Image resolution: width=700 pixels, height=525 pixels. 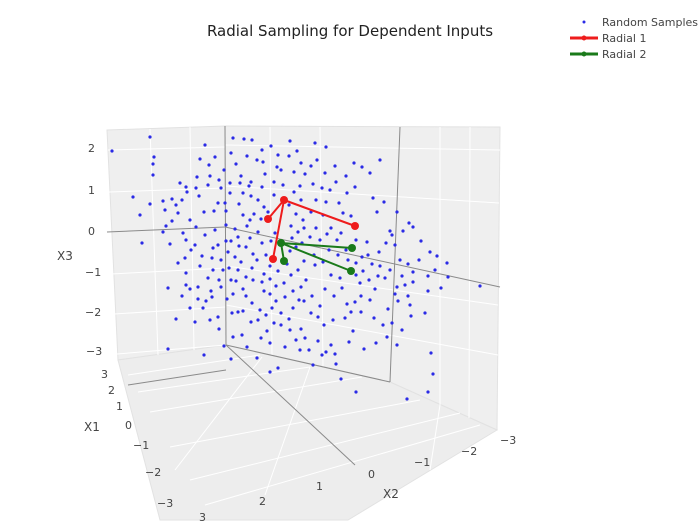 What do you see at coordinates (634, 54) in the screenshot?
I see `legend-item-radial-2: Radial 2` at bounding box center [634, 54].